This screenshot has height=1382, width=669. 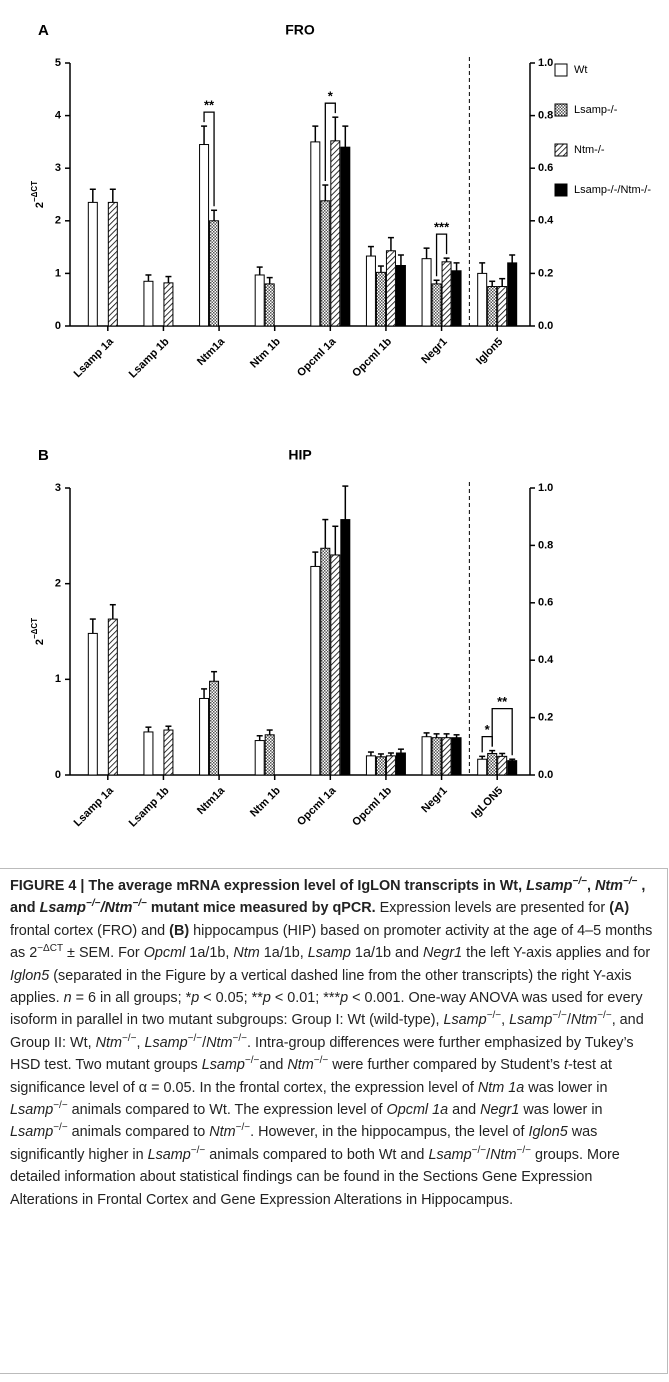 I want to click on caption-run: (B), so click(x=179, y=930).